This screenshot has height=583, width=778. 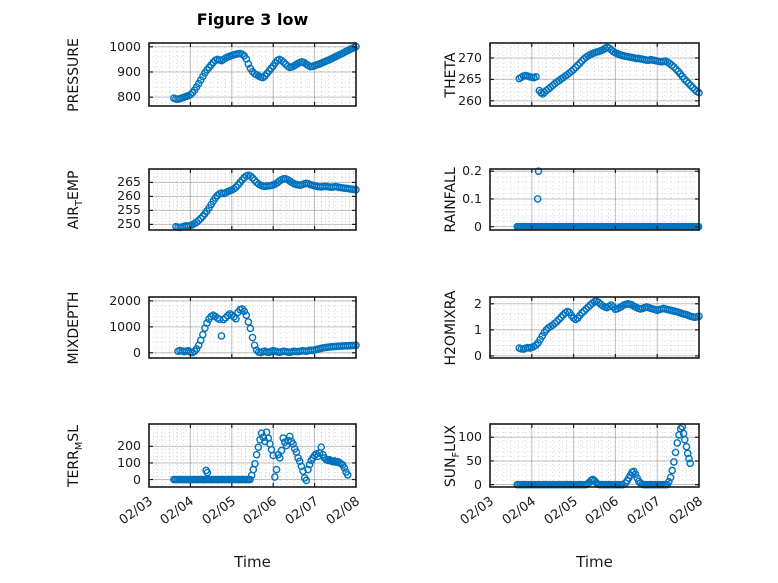 What do you see at coordinates (125, 300) in the screenshot?
I see `y-tick-label: 2000` at bounding box center [125, 300].